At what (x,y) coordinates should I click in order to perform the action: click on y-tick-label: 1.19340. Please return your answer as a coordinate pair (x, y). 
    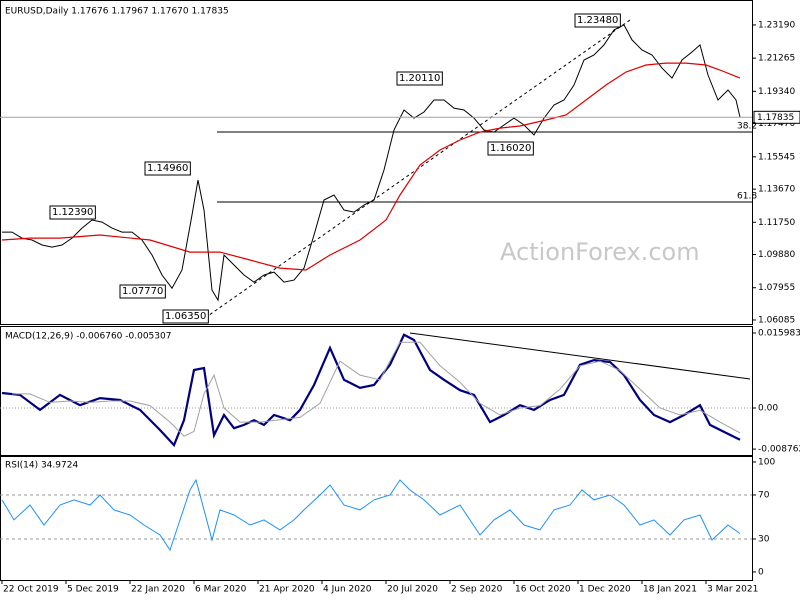
    Looking at the image, I should click on (776, 92).